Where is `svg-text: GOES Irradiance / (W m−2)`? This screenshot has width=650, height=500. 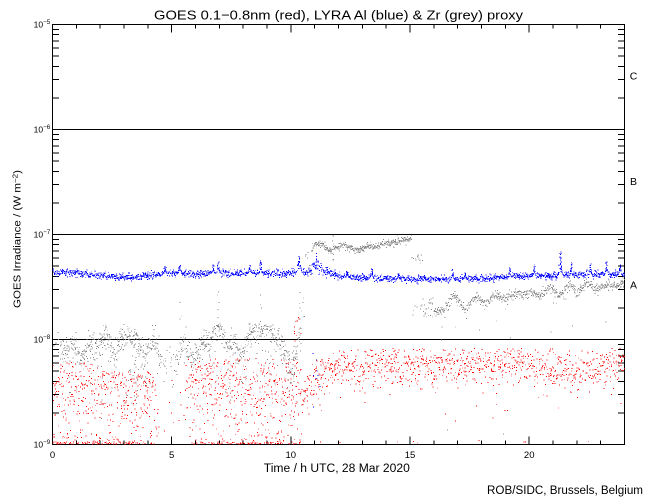
svg-text: GOES Irradiance / (W m−2) is located at coordinates (18, 239).